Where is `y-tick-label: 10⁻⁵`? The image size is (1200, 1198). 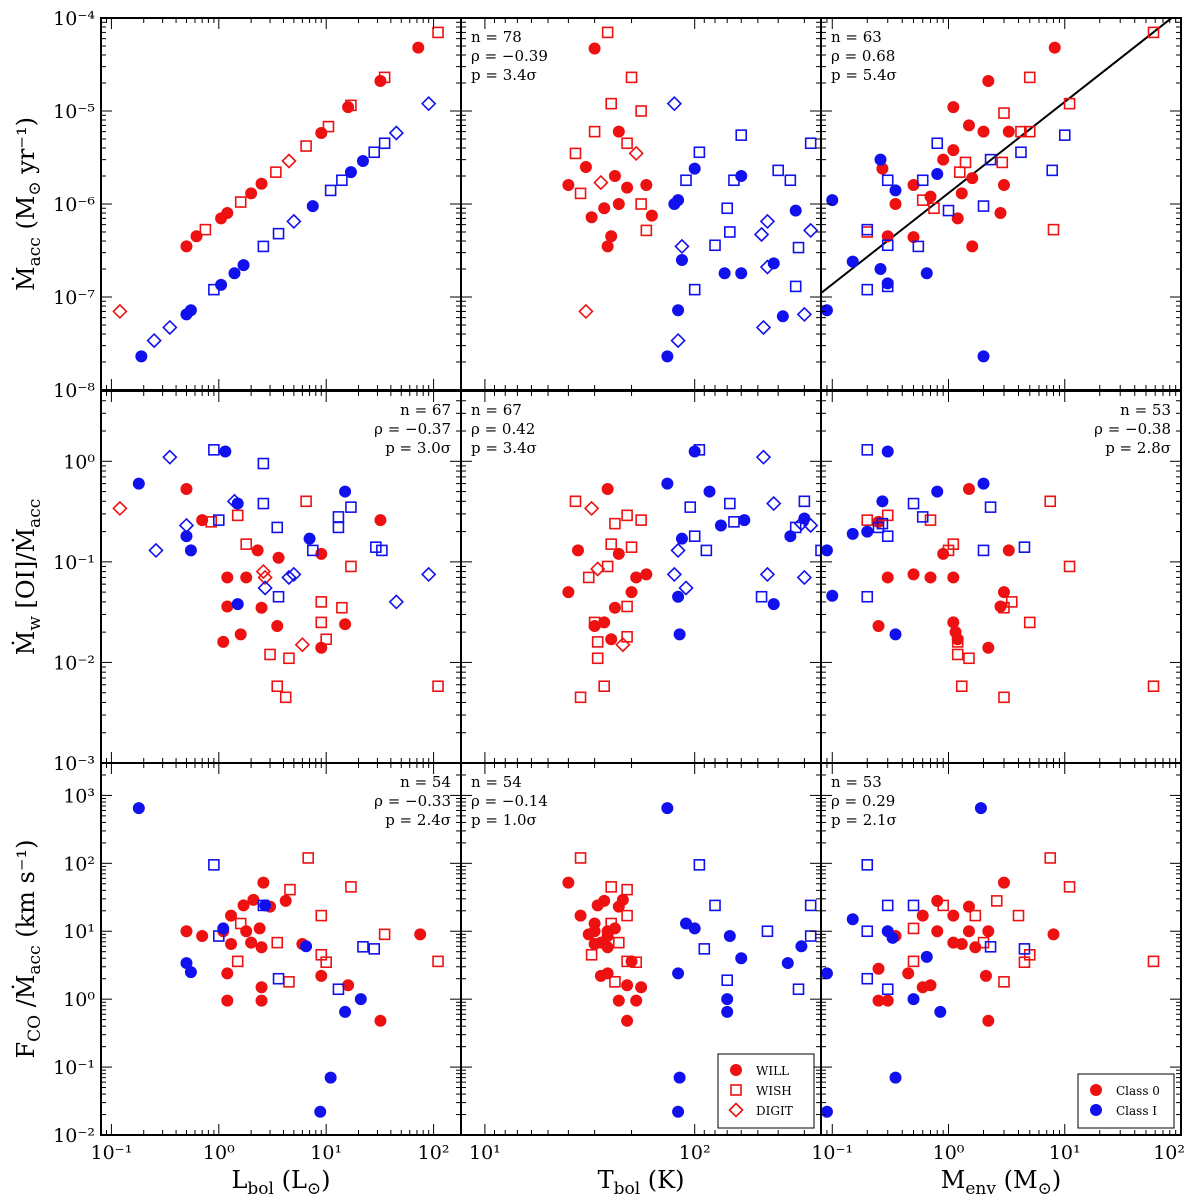
y-tick-label: 10⁻⁵ is located at coordinates (74, 112).